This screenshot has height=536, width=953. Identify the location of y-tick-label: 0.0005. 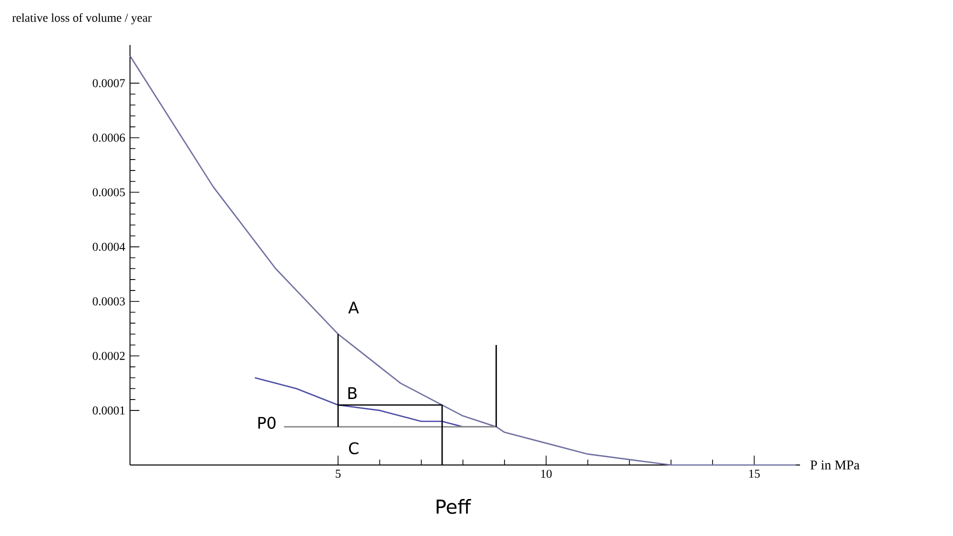
(108, 192).